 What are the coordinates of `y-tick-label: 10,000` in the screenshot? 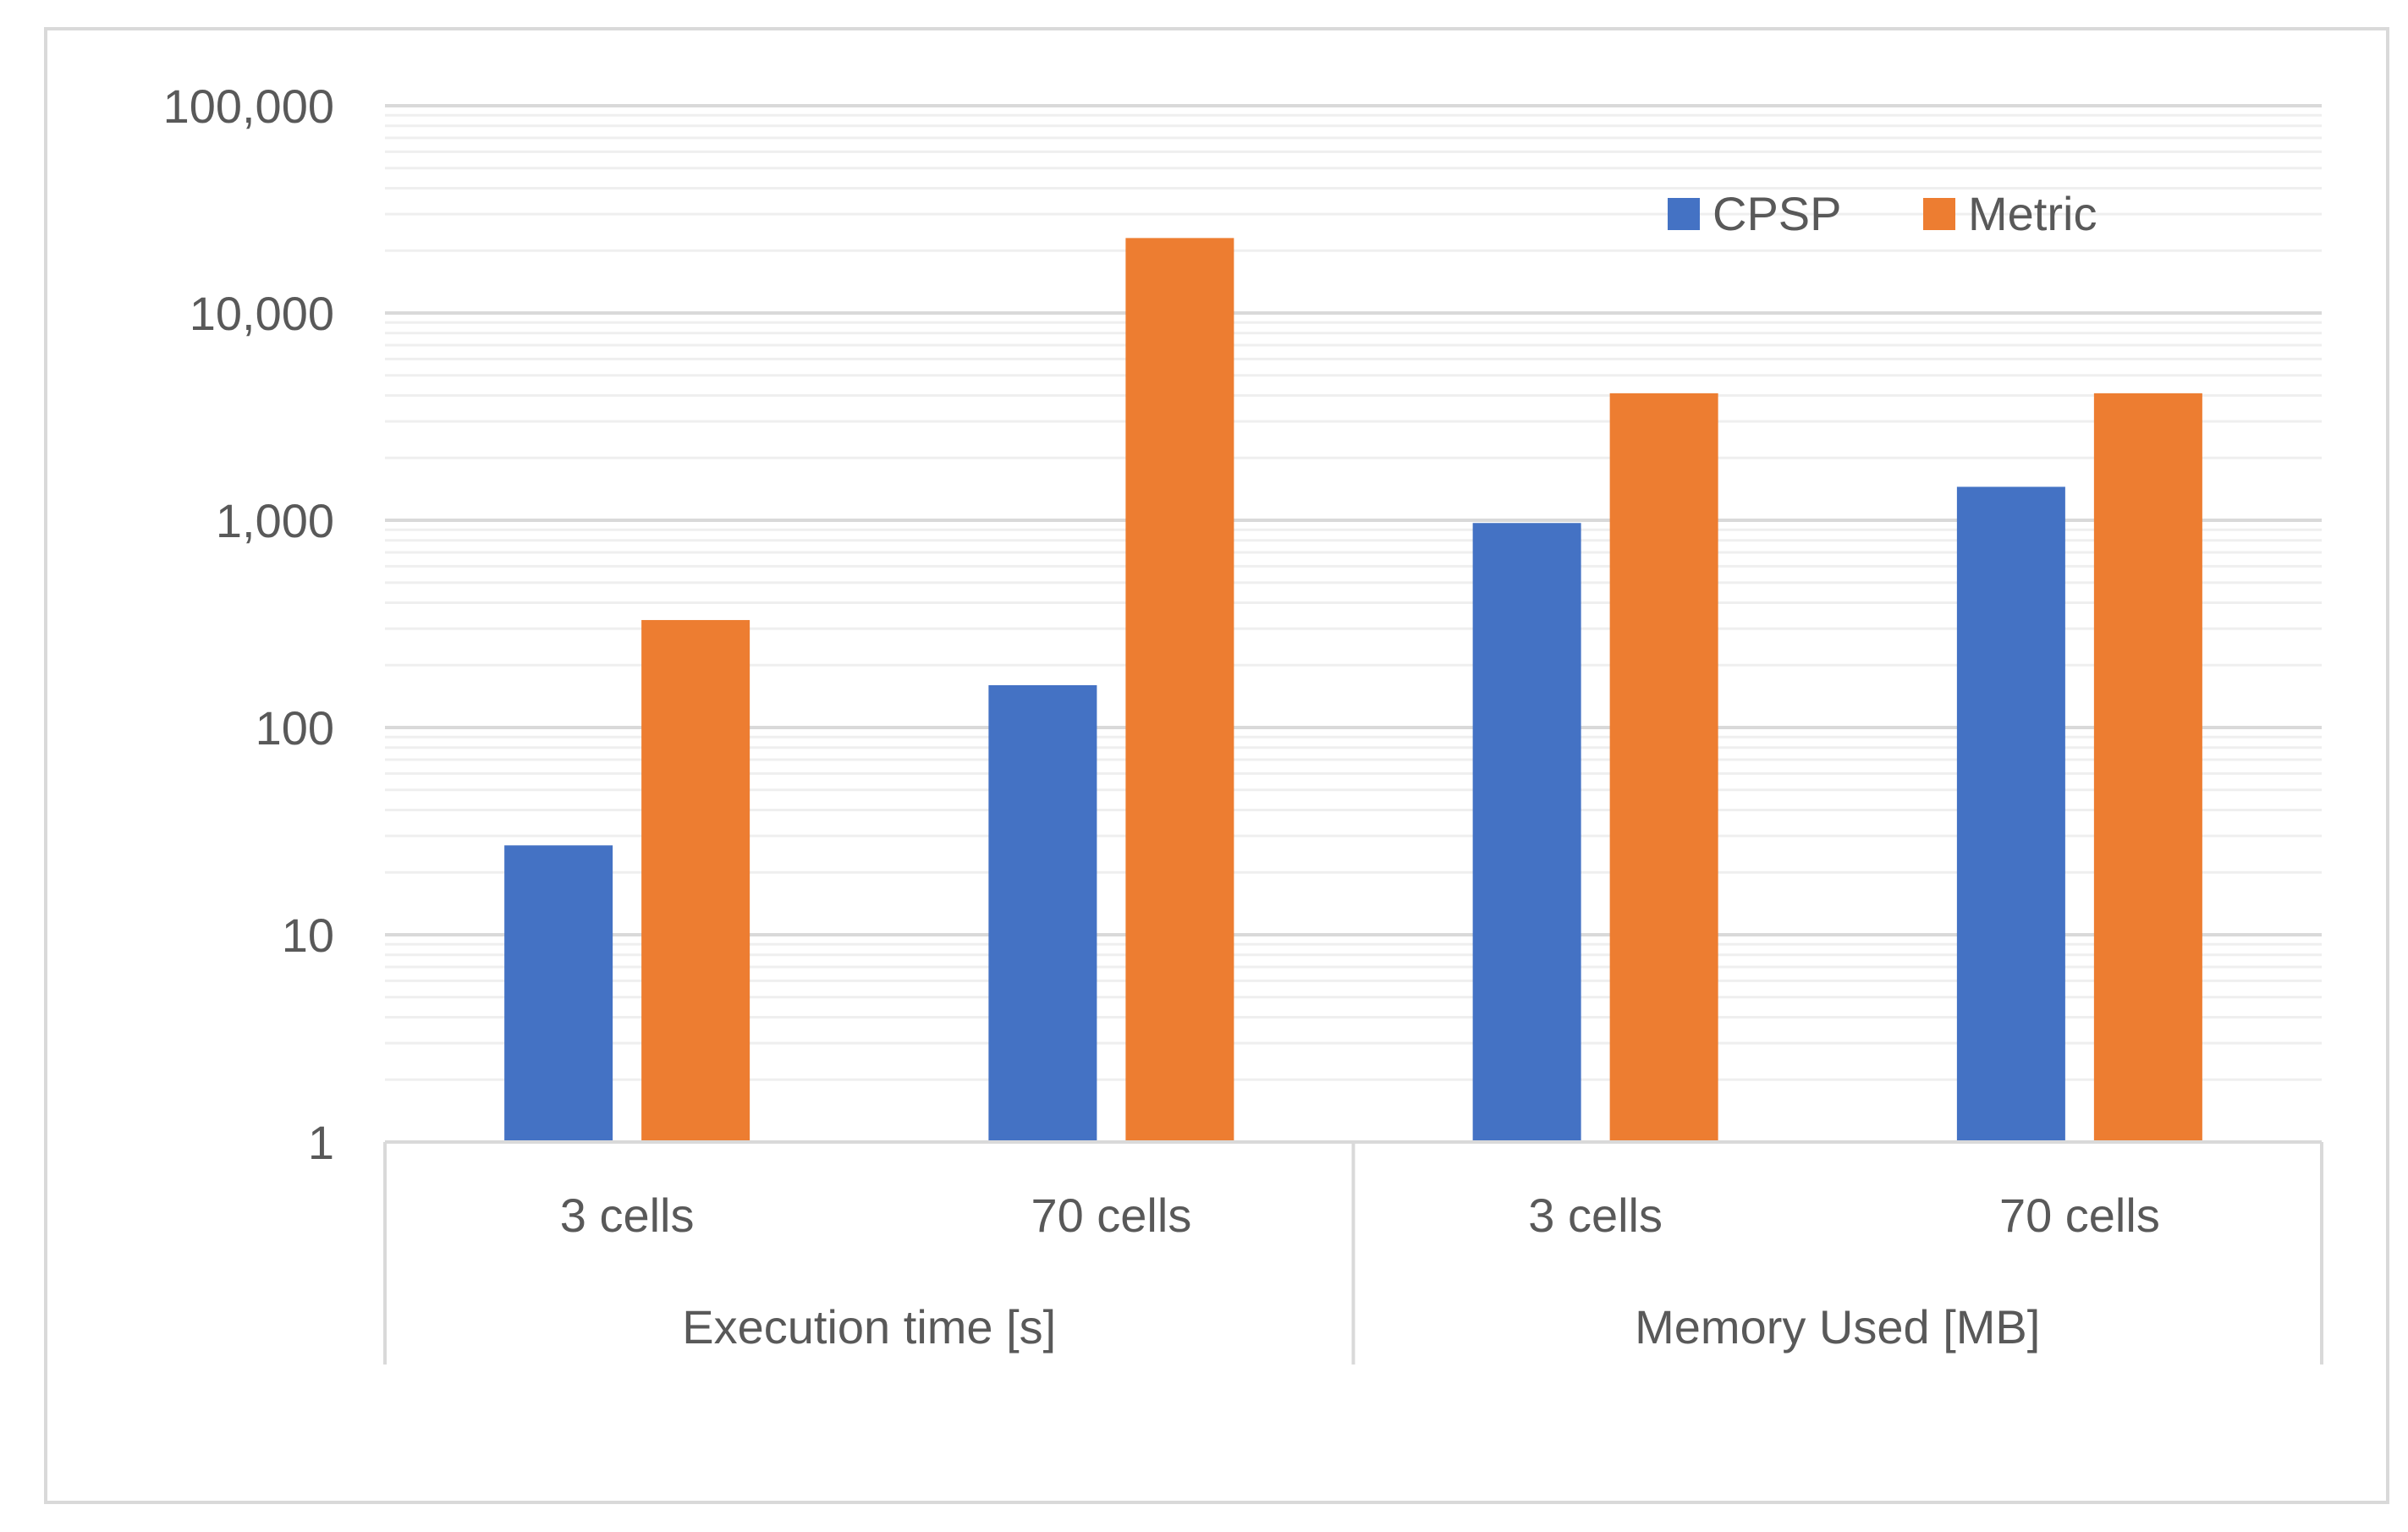 It's located at (262, 314).